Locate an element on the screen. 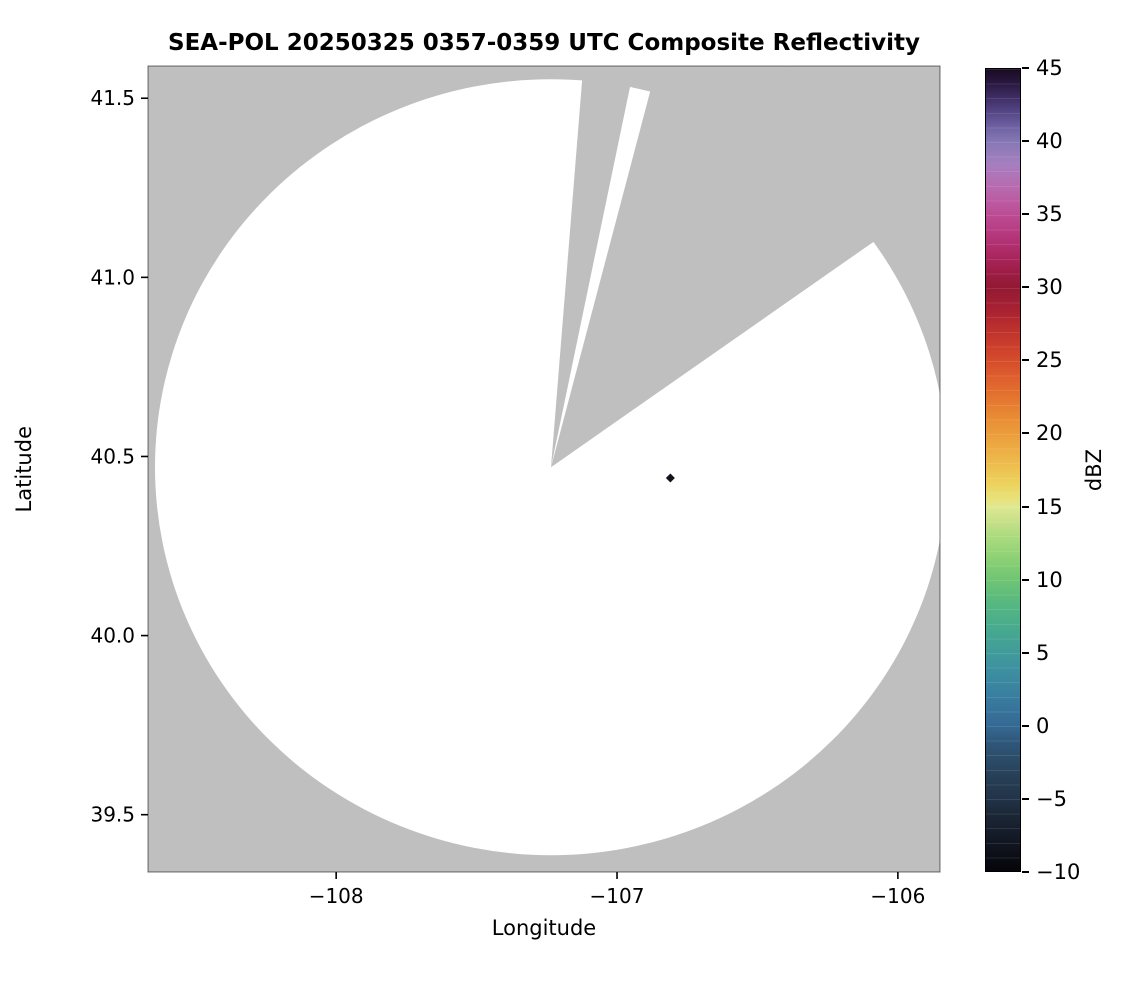 The image size is (1146, 990). x-tick-label: −106 is located at coordinates (897, 896).